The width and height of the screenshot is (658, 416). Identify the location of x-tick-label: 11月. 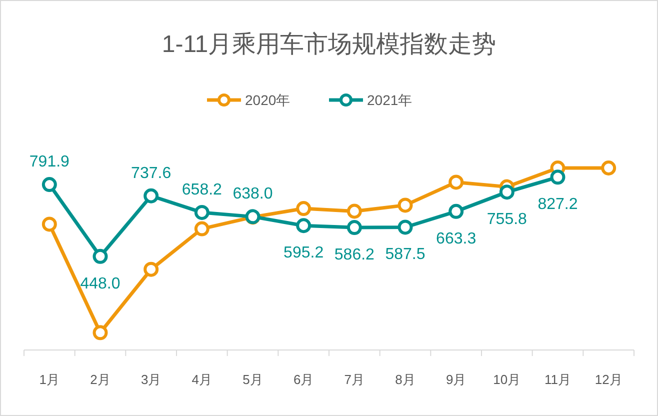
(557, 379).